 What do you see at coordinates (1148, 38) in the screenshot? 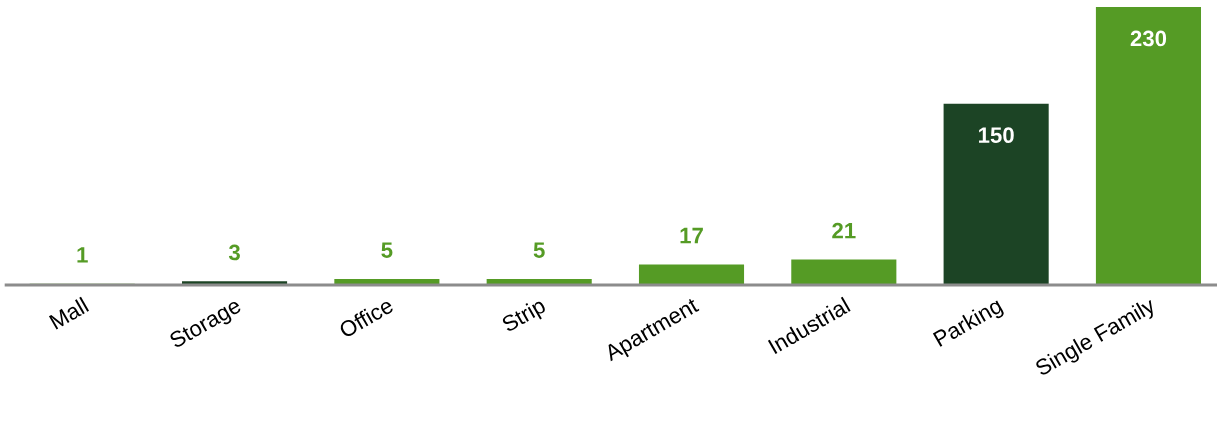
I see `data-label: 230` at bounding box center [1148, 38].